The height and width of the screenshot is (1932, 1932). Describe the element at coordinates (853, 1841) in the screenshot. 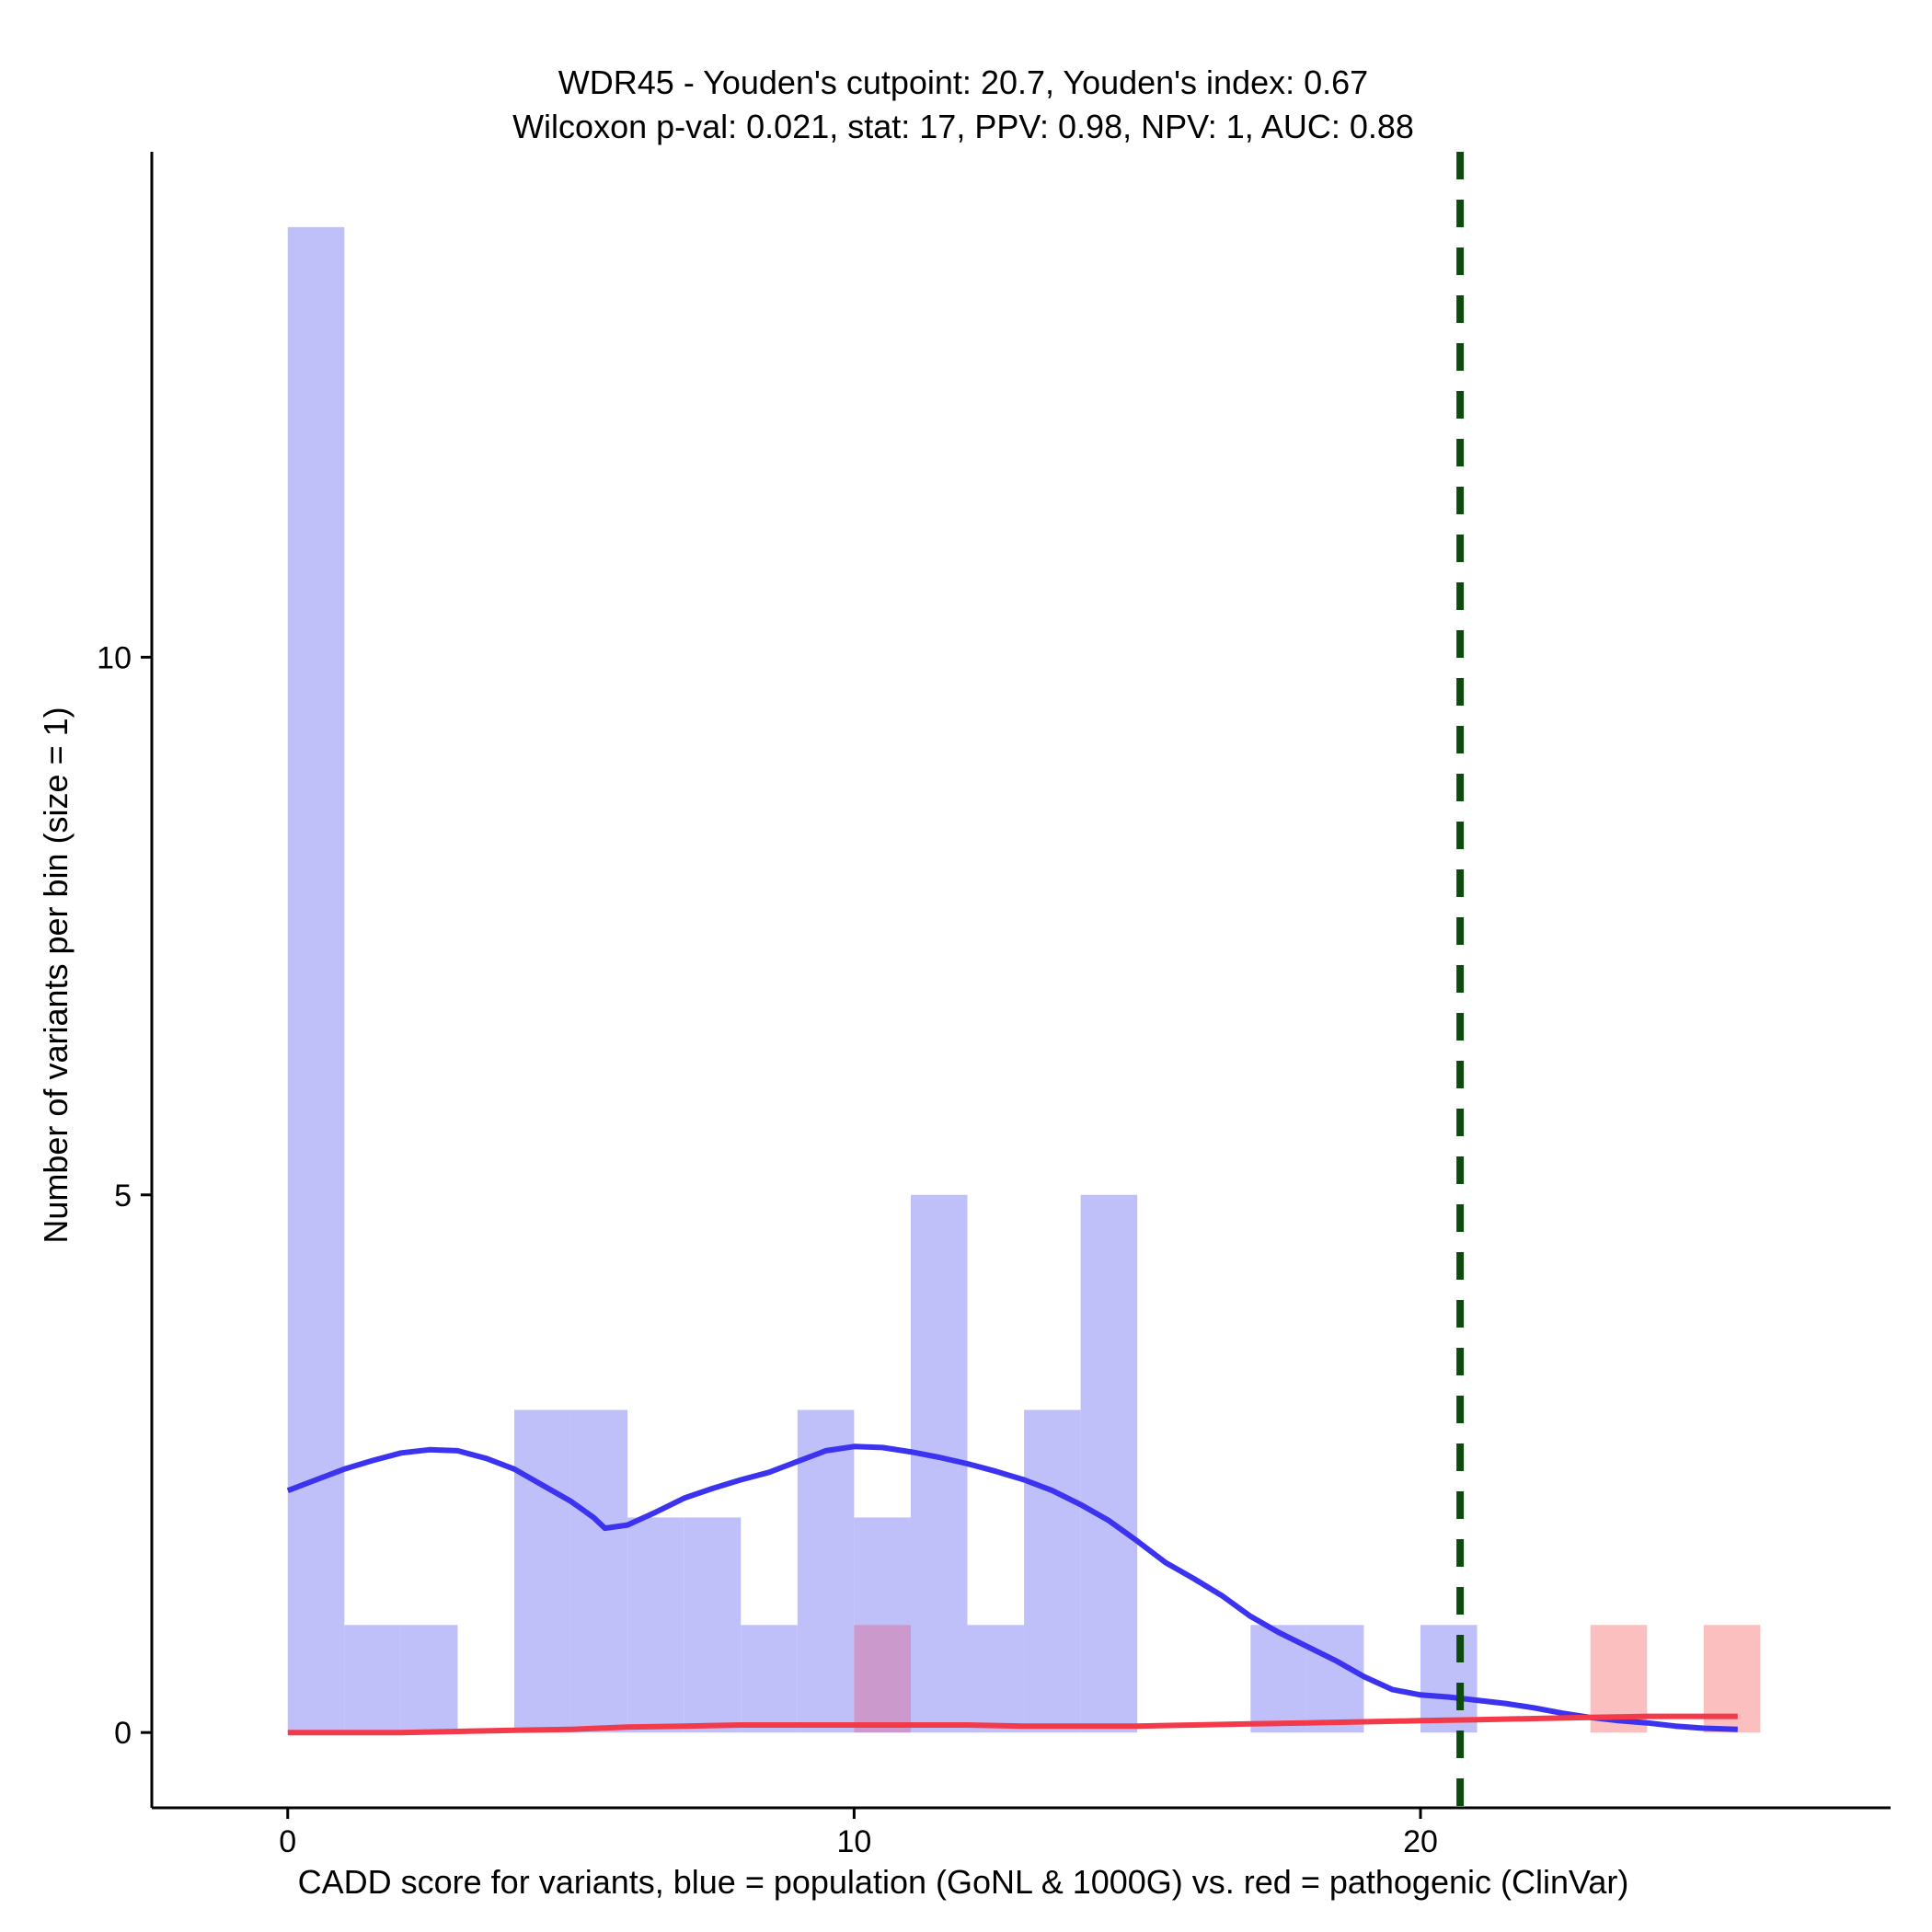

I see `x-tick-label: 10` at that location.